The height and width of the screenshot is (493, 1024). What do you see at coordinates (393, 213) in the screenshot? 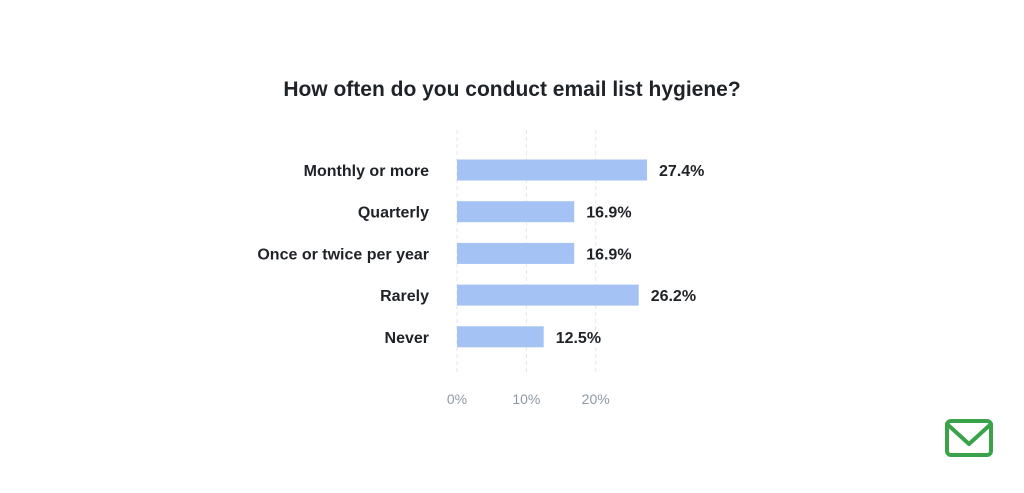
I see `category-label: Quarterly` at bounding box center [393, 213].